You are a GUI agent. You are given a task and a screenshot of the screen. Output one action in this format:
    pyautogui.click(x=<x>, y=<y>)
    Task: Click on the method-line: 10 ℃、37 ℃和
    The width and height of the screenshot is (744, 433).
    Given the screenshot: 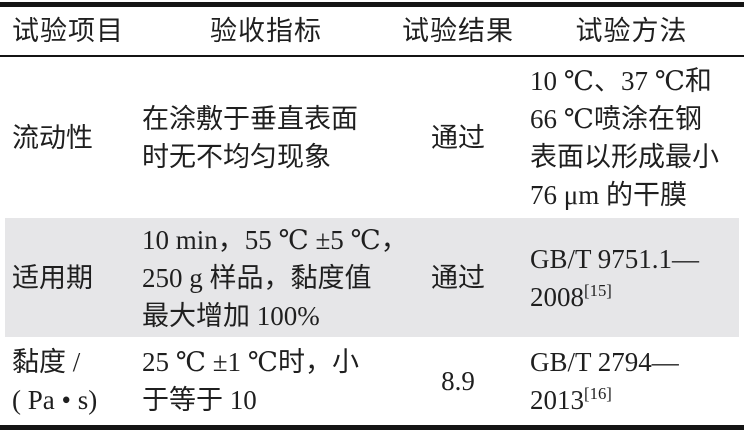 What is the action you would take?
    pyautogui.click(x=621, y=80)
    